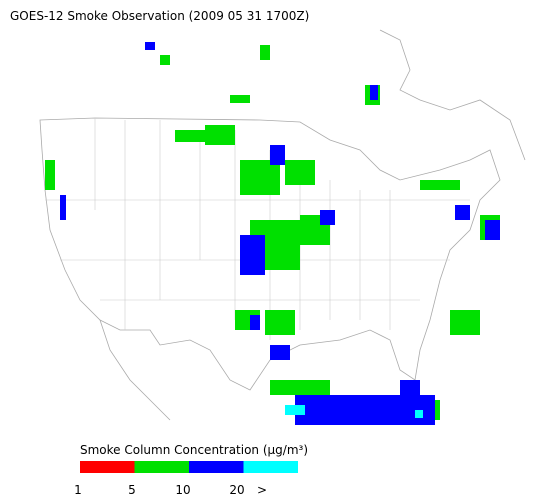  Describe the element at coordinates (186, 479) in the screenshot. I see `legend: 1 5 10 20 >` at that location.